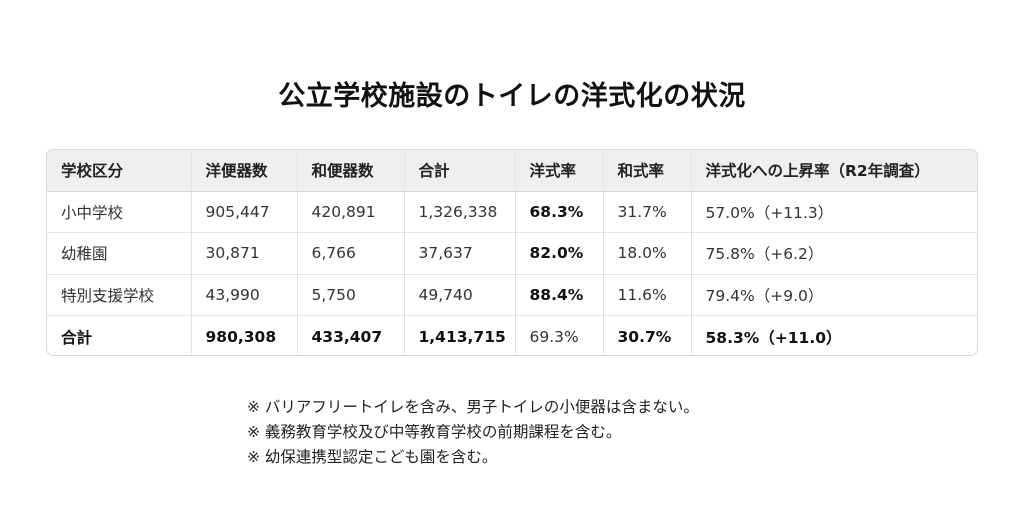 The image size is (1024, 520). Describe the element at coordinates (834, 171) in the screenshot. I see `header-increase-rate: 洋式化への上昇率（R2年調査）` at that location.